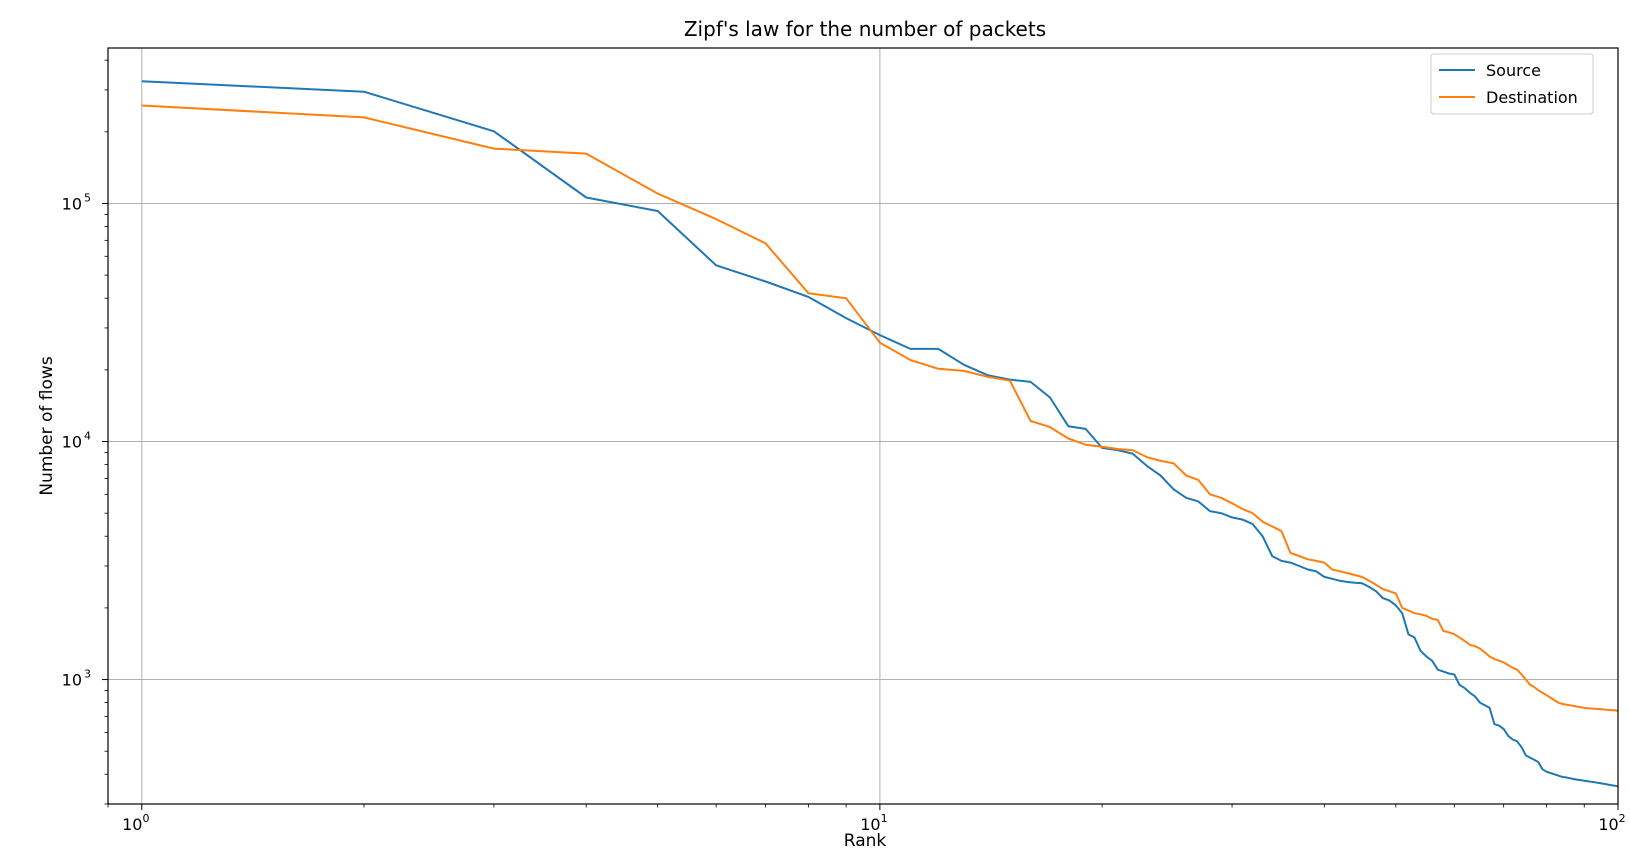 The width and height of the screenshot is (1630, 853). What do you see at coordinates (145, 818) in the screenshot?
I see `x-tick-label-exponent: 0` at bounding box center [145, 818].